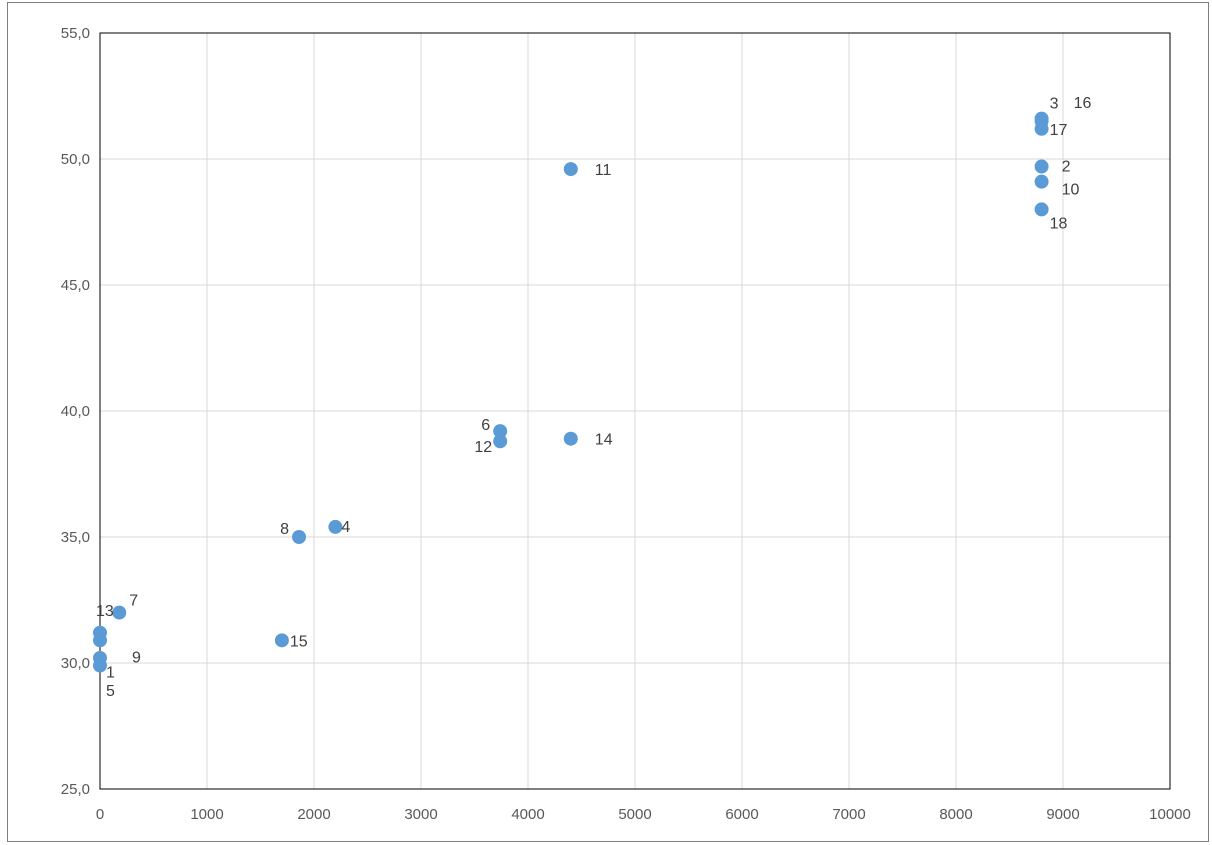  What do you see at coordinates (955, 814) in the screenshot?
I see `x-tick-label: 8000` at bounding box center [955, 814].